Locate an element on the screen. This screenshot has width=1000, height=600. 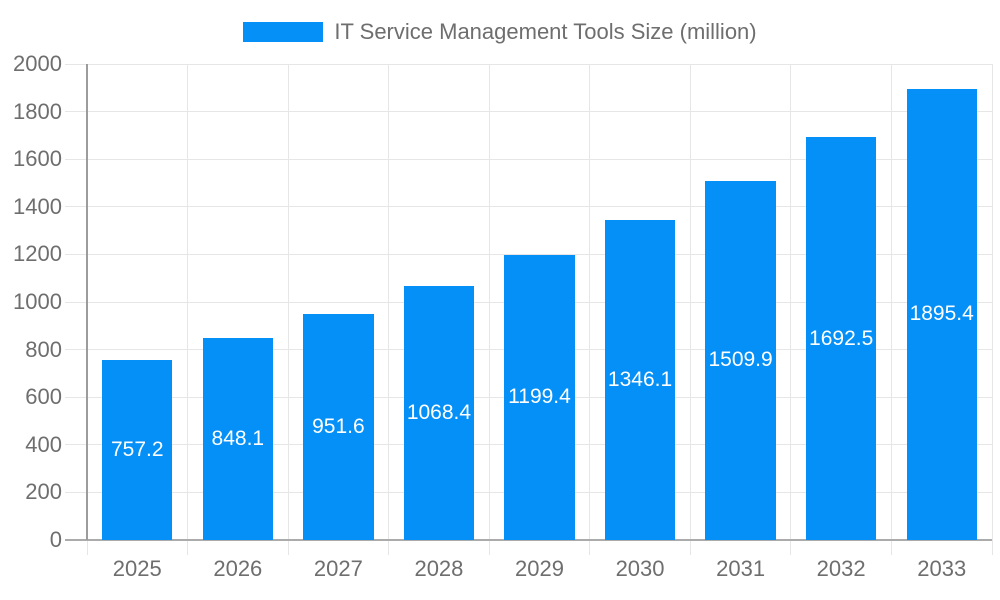
x-tick-label: 2027 is located at coordinates (338, 568).